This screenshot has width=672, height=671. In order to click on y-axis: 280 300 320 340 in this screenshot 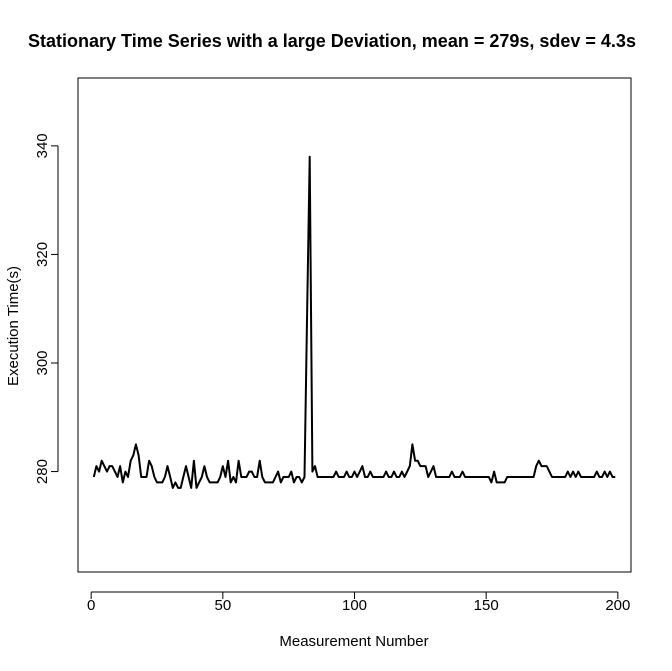, I will do `click(46, 308)`.